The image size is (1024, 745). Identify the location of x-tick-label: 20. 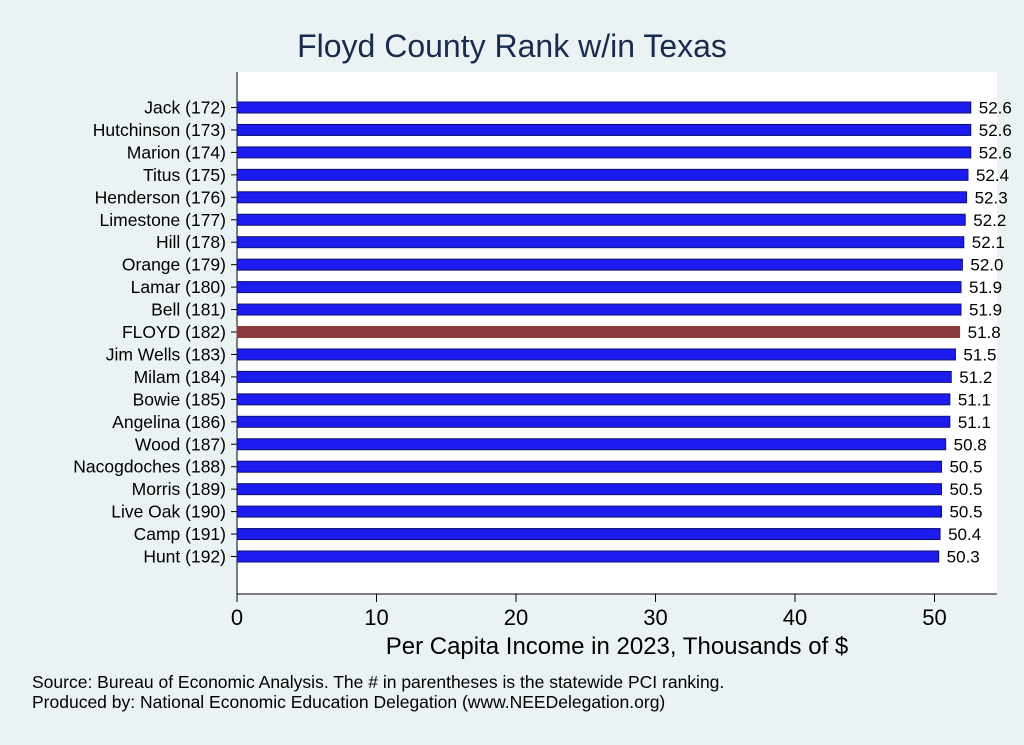
(516, 617).